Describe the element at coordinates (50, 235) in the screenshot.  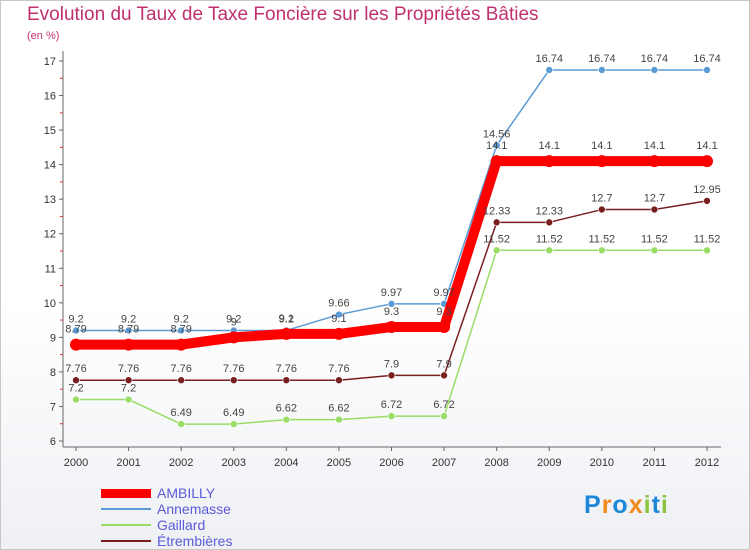
I see `y-tick-label: 12` at that location.